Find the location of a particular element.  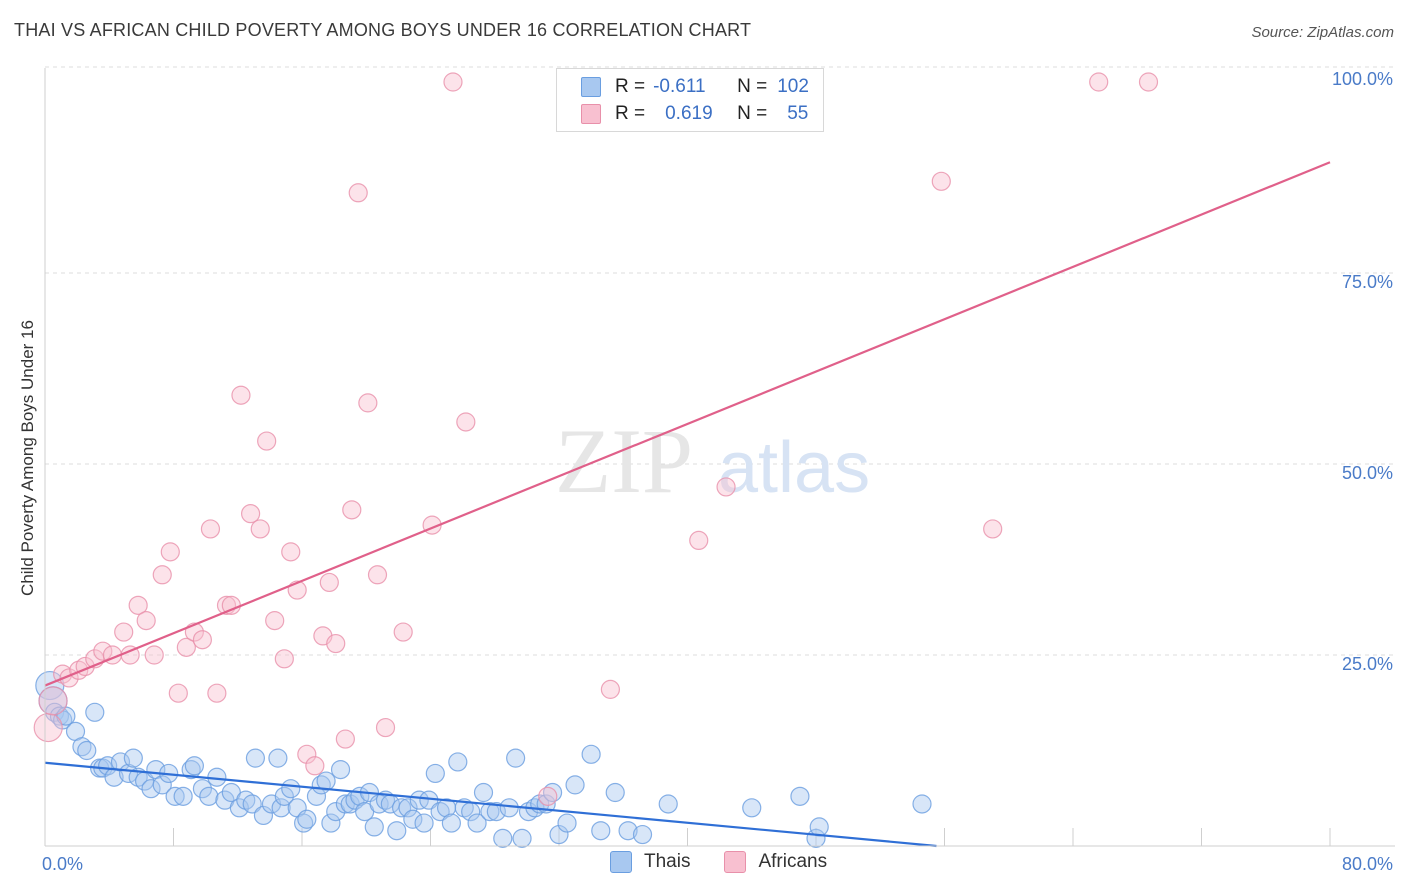

legend-row-thais: R = -0.611 N = 102 is located at coordinates (695, 87).